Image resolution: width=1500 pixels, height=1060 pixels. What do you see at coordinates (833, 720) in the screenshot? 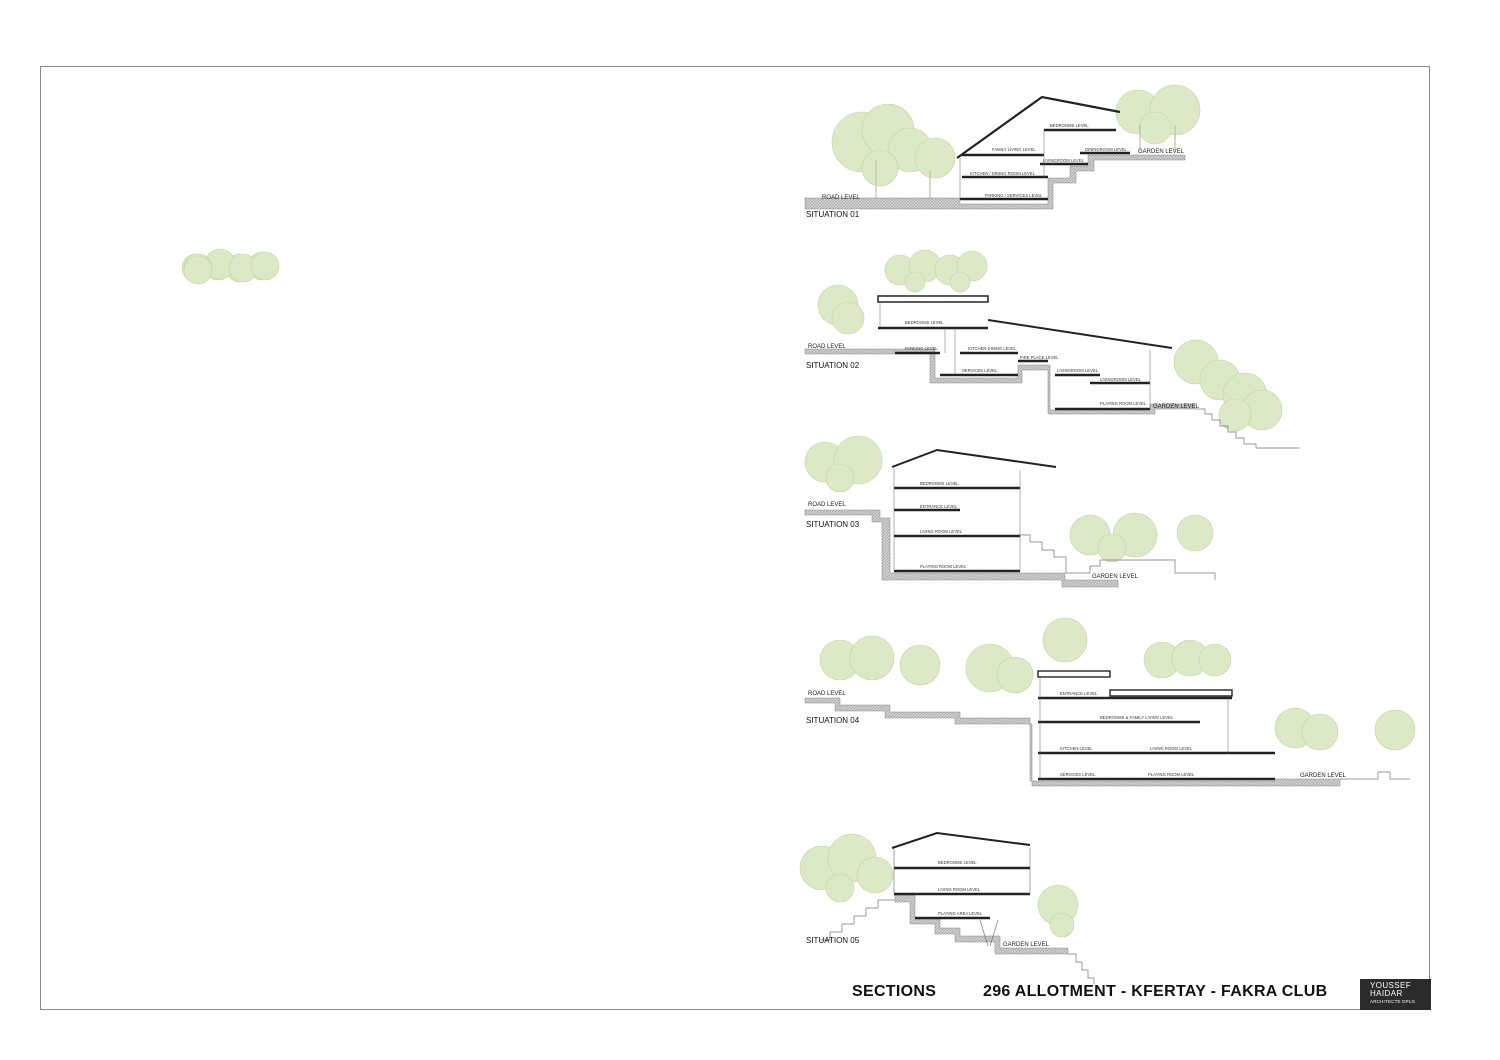
I see `situation-label: SITUATION 04` at bounding box center [833, 720].